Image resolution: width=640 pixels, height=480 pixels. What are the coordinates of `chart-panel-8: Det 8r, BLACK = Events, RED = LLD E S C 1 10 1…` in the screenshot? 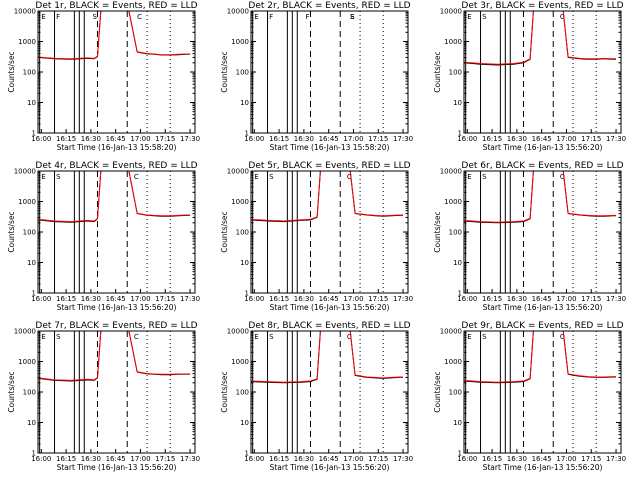 It's located at (316, 396).